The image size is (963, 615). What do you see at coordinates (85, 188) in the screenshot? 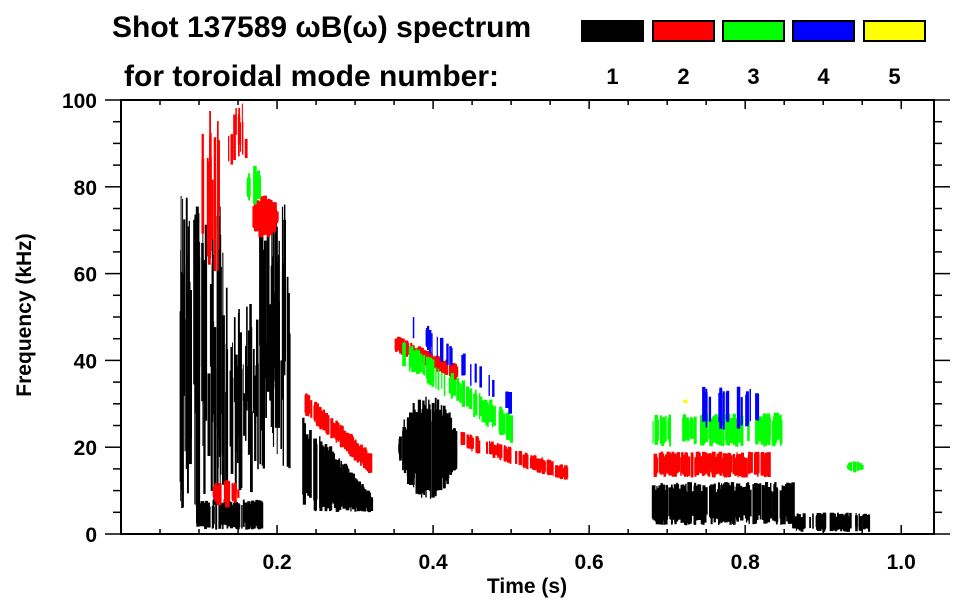
I see `y-tick-label: 80` at bounding box center [85, 188].